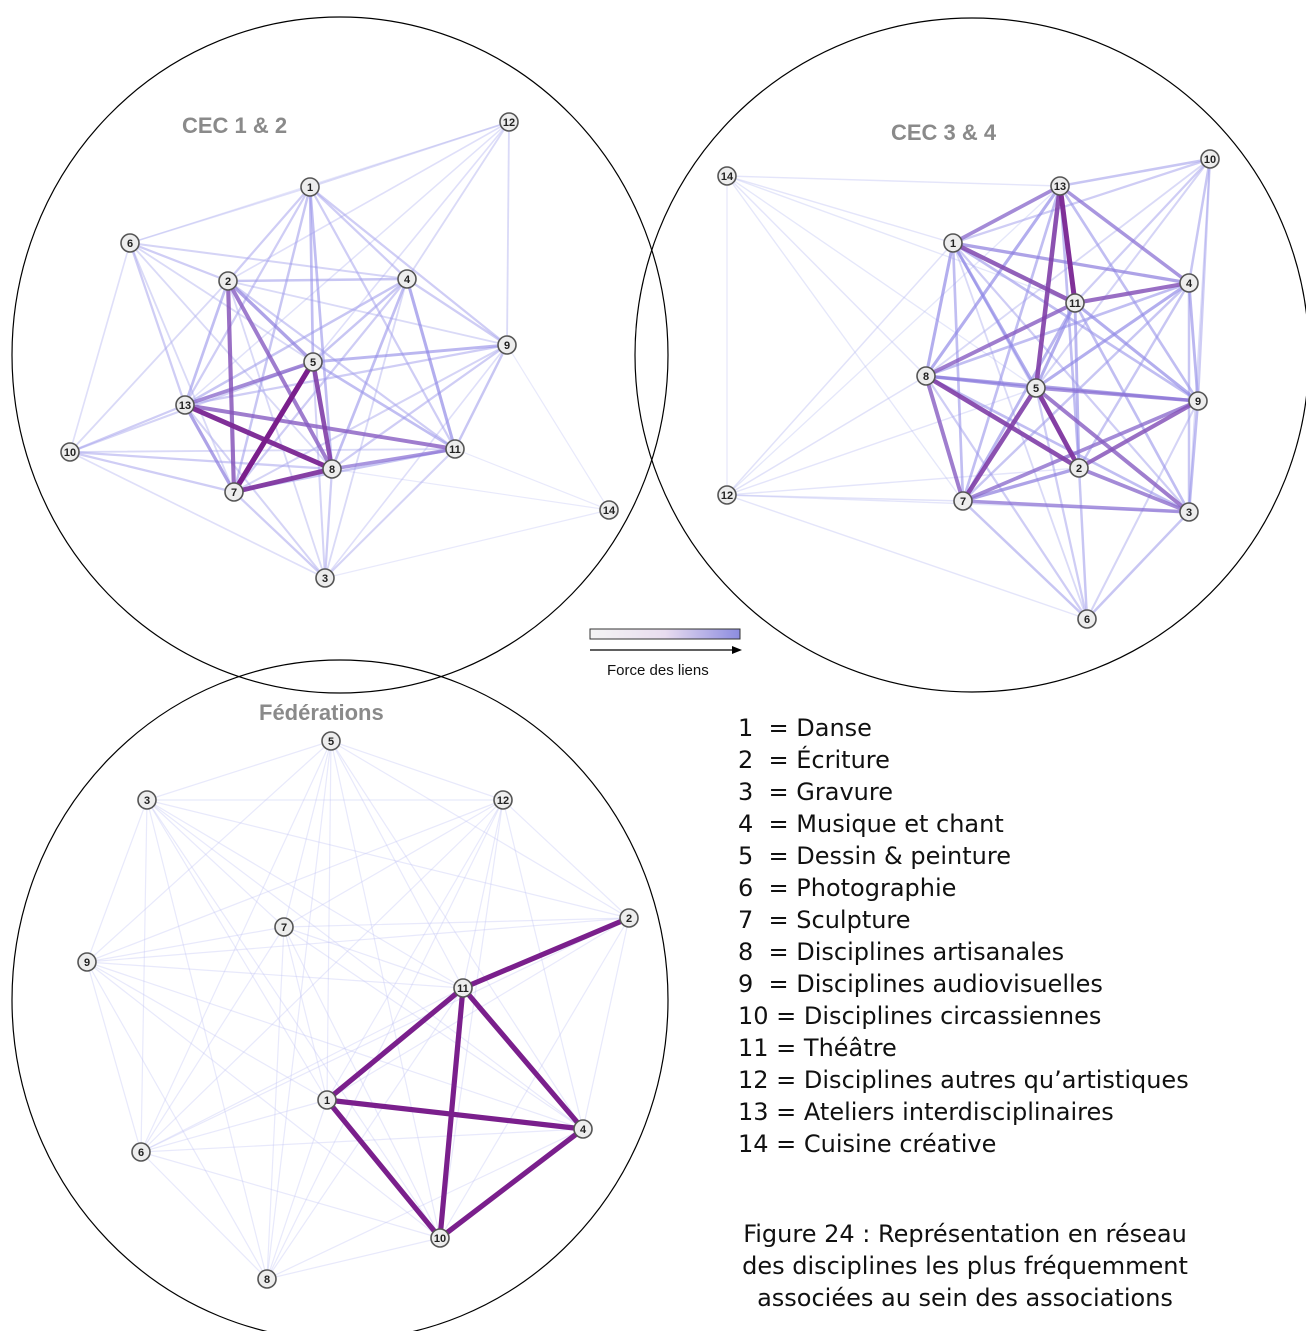  I want to click on node-label: 9, so click(1198, 402).